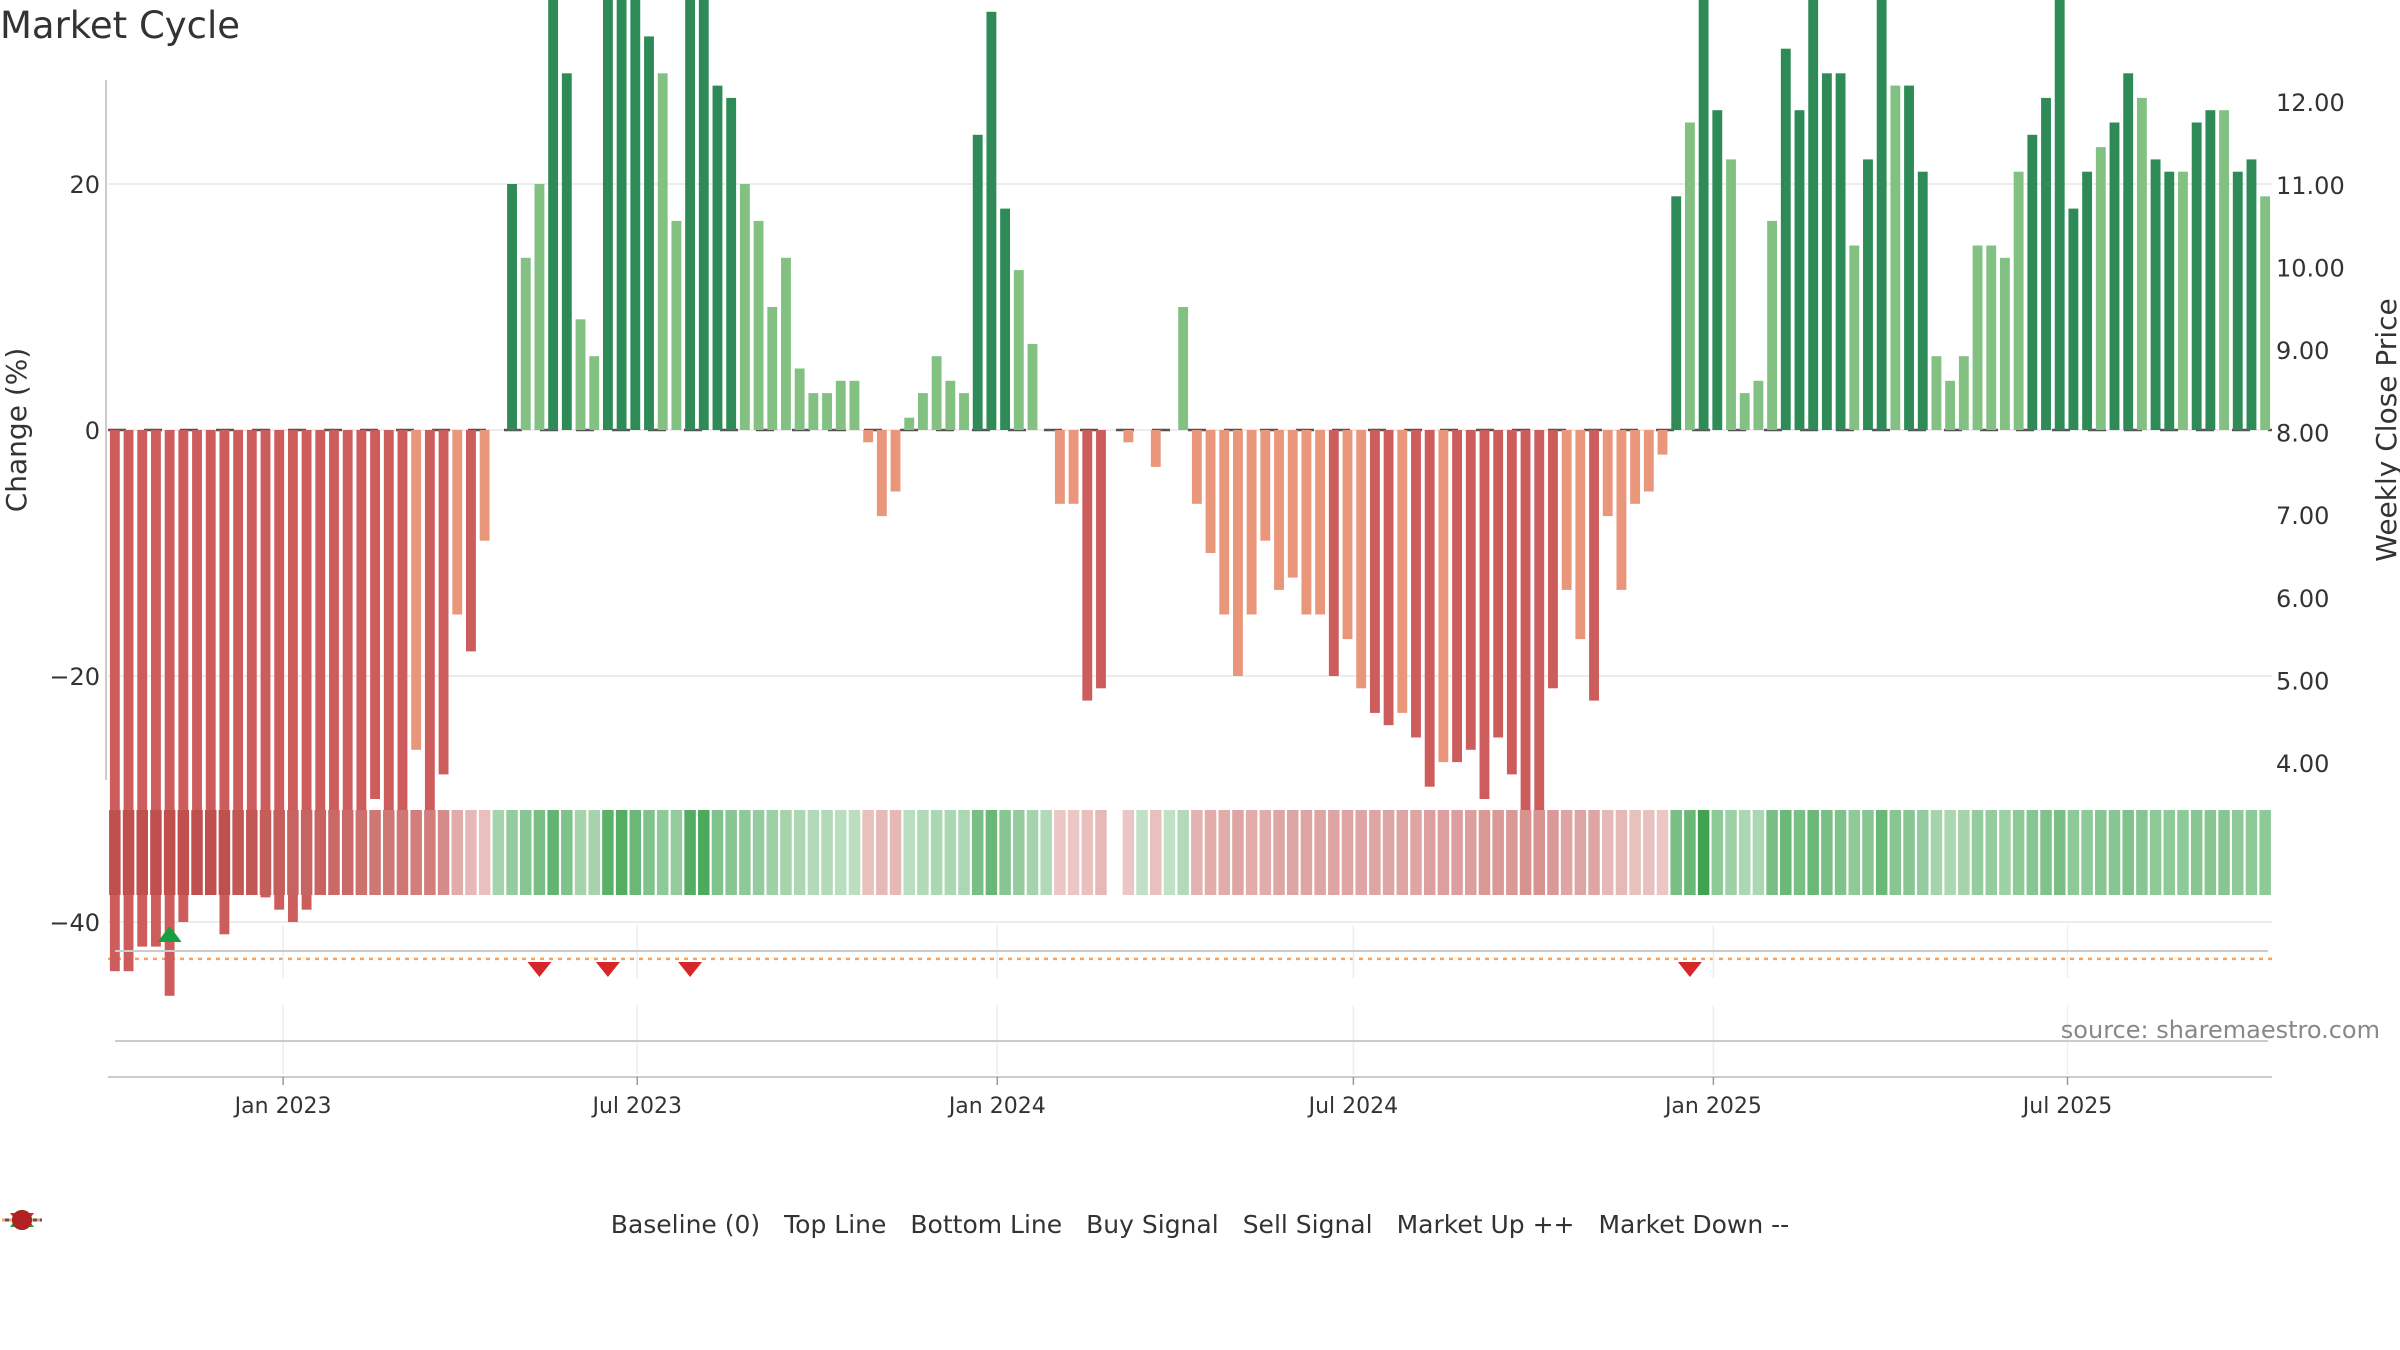 This screenshot has height=1350, width=2400. What do you see at coordinates (835, 1224) in the screenshot?
I see `legend-label: Top Line` at bounding box center [835, 1224].